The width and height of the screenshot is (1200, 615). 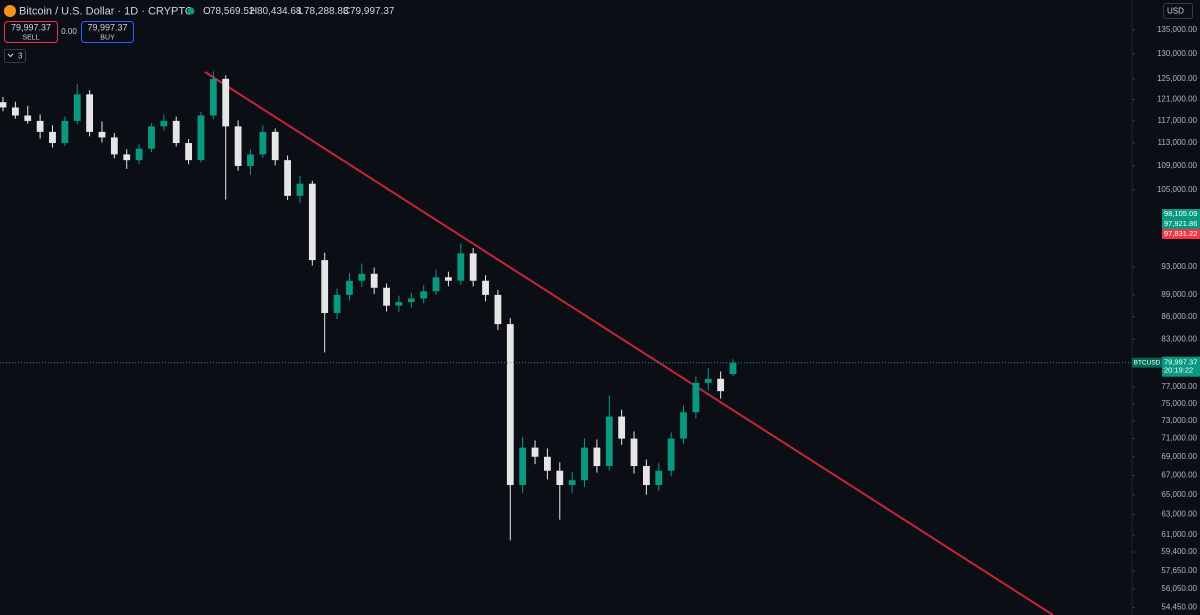 I want to click on y-tick-label: 63,000.00, so click(x=1179, y=514).